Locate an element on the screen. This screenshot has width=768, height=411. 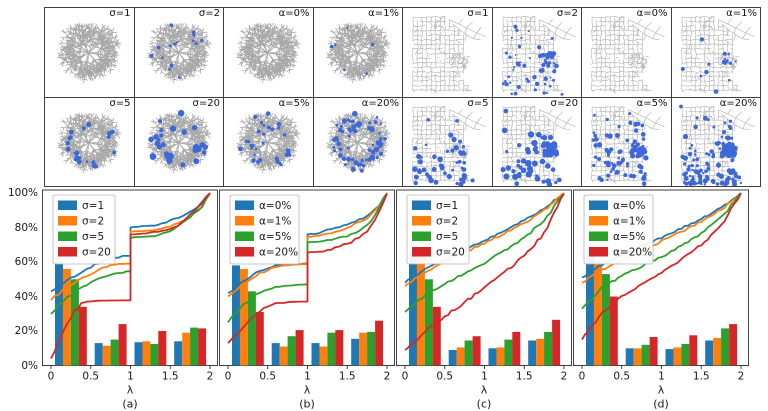
chart-panel-c: 0 0.5 1 1.5 2 λ (c) σ=1 σ=2 σ=5 σ=20 is located at coordinates (484, 298).